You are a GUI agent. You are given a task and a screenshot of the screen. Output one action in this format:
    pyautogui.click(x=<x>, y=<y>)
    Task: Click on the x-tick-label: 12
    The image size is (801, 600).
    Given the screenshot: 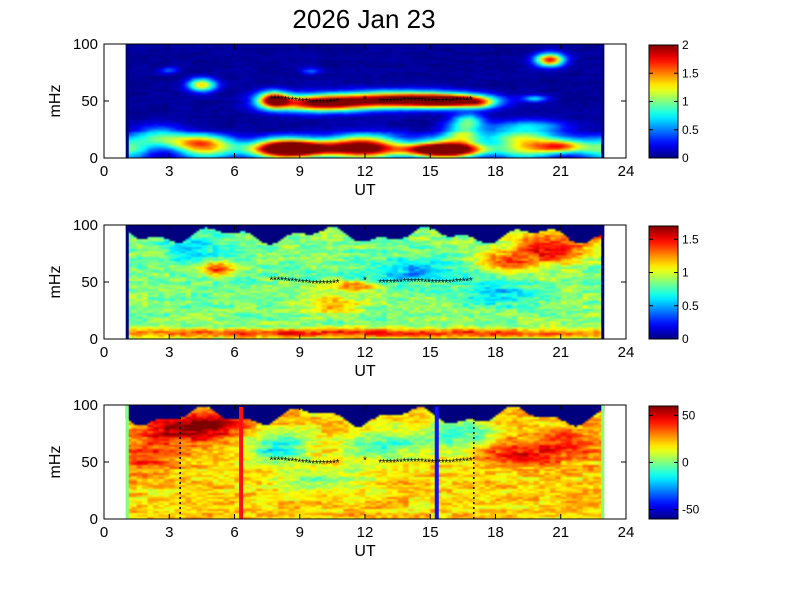 What is the action you would take?
    pyautogui.click(x=365, y=171)
    